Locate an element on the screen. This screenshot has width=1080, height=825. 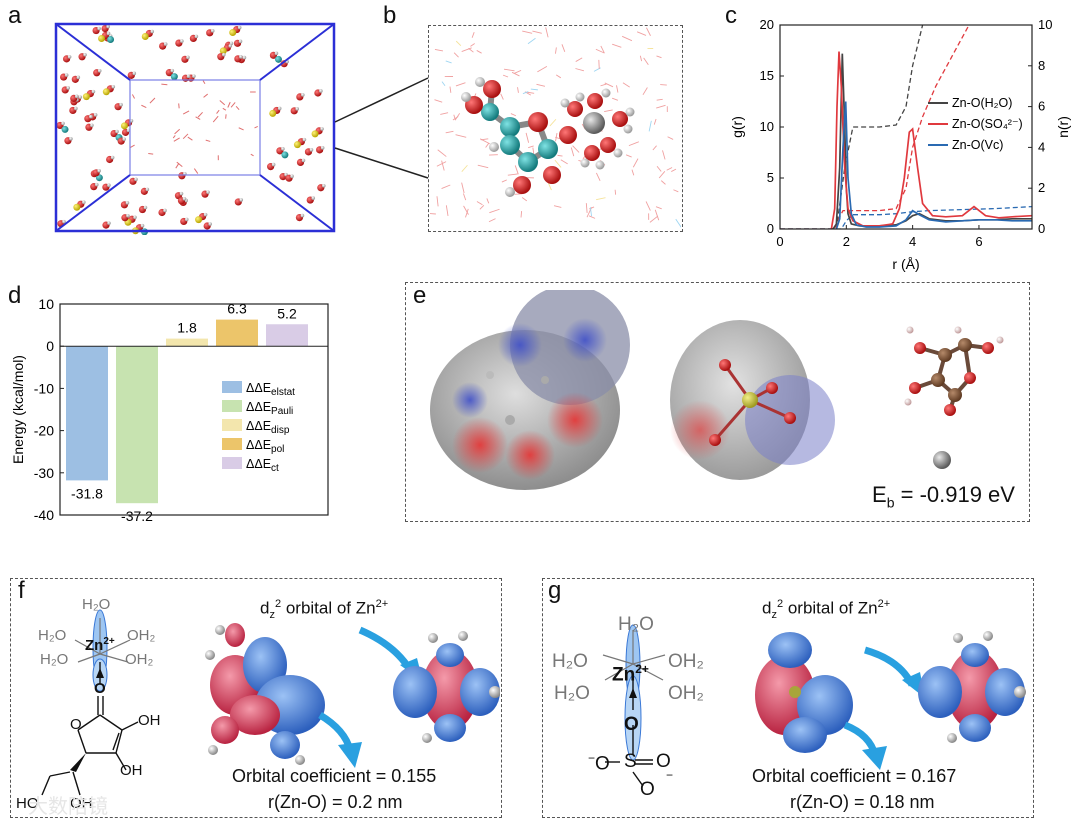
g-o-minus-left: −O is located at coordinates (599, 763).